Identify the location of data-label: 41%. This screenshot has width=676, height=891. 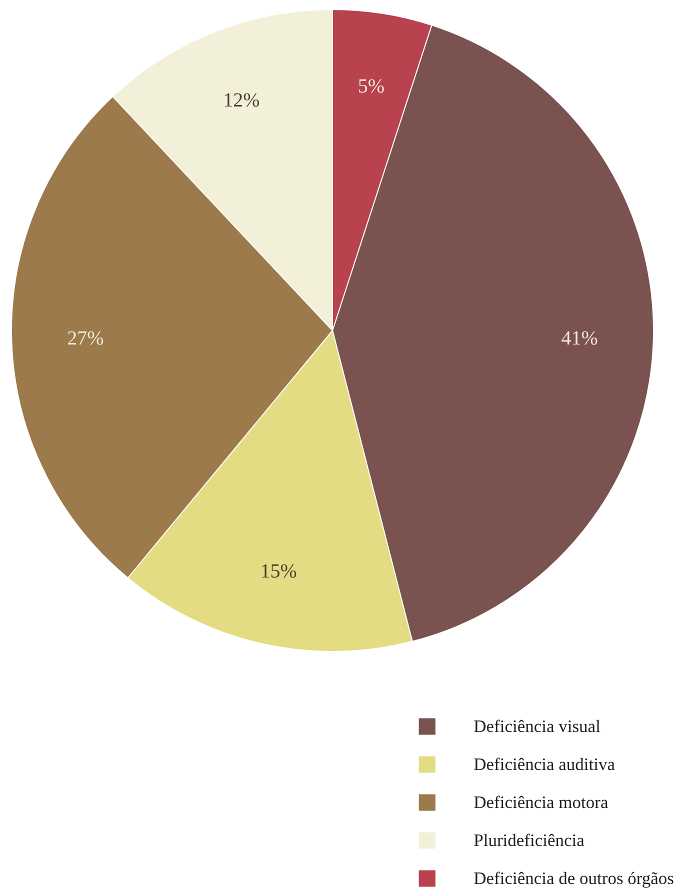
(579, 338).